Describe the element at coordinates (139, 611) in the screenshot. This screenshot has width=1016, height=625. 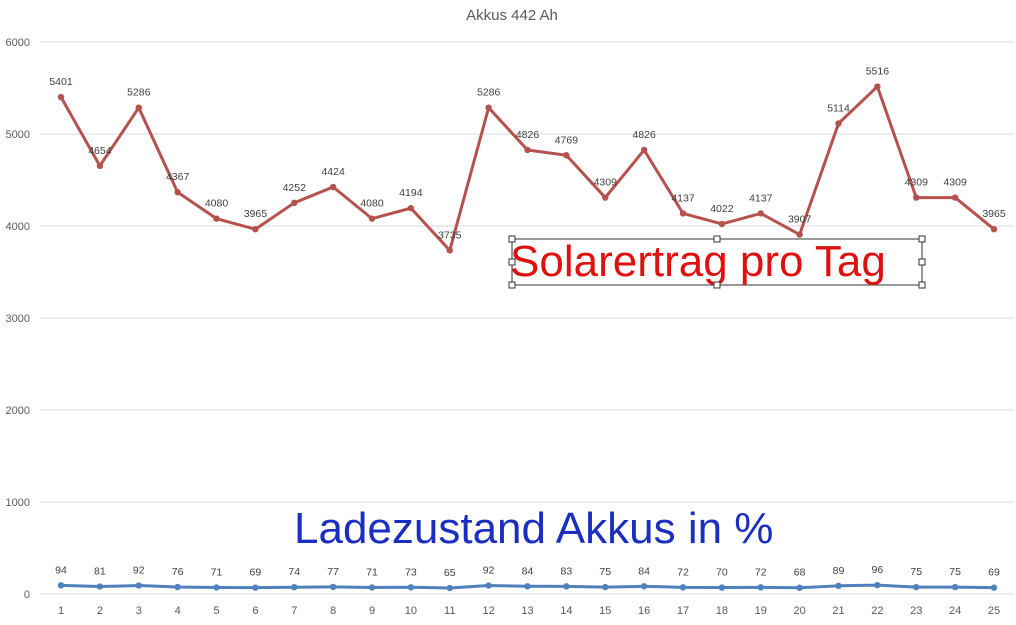
I see `x-tick-label: 3` at that location.